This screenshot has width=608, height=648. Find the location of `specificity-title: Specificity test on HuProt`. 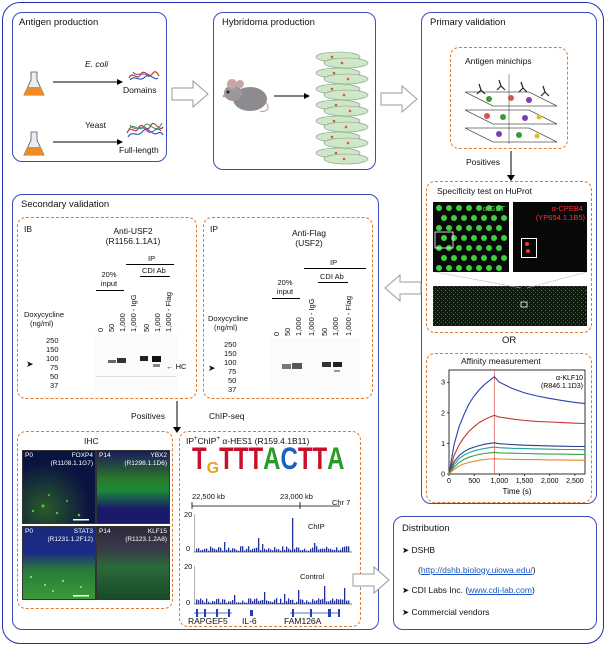

specificity-title: Specificity test on HuProt is located at coordinates (484, 191).